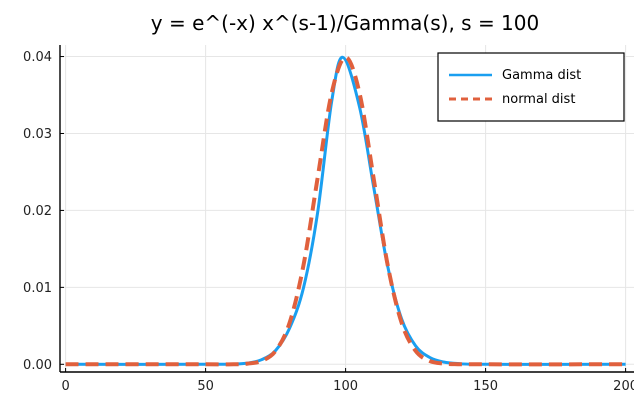 Image resolution: width=634 pixels, height=399 pixels. What do you see at coordinates (205, 386) in the screenshot?
I see `x-tick-label: 50` at bounding box center [205, 386].